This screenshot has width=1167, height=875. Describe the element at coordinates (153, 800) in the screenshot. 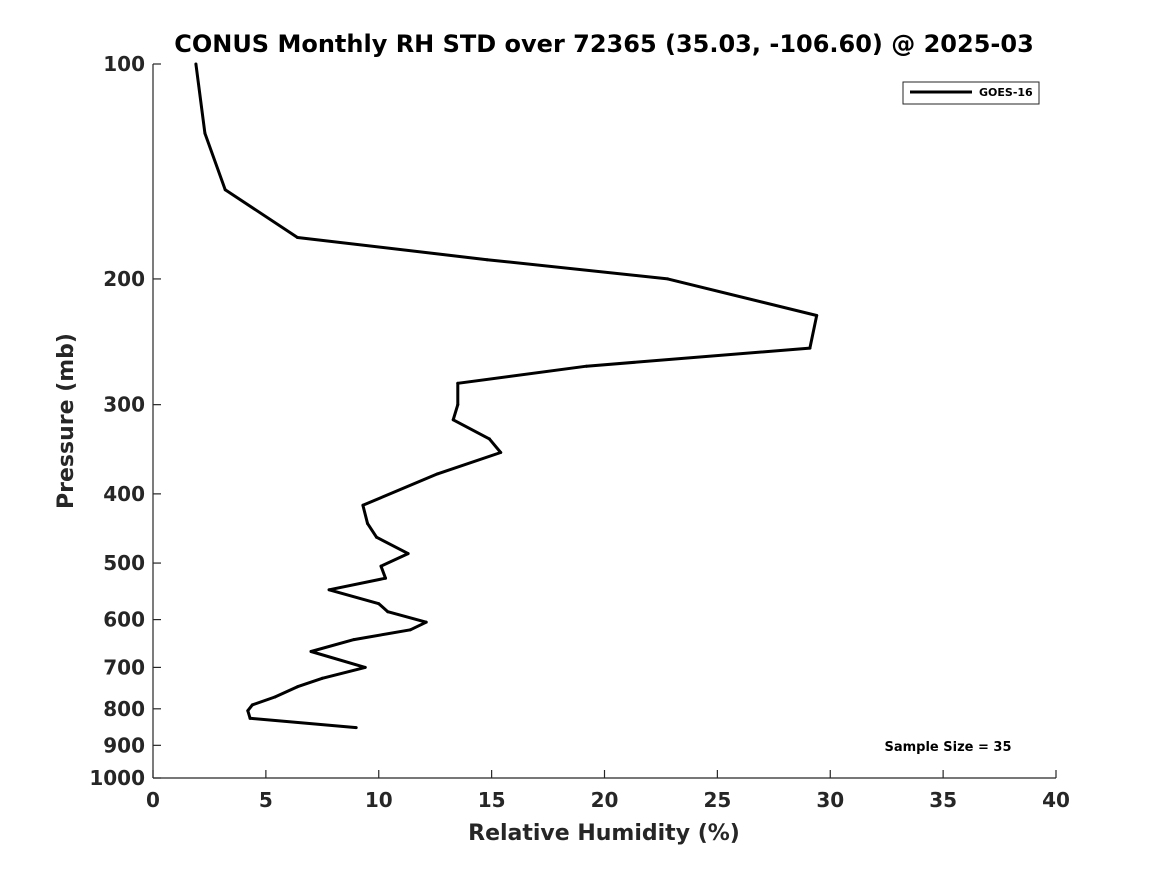

I see `x-tick-label: 0` at that location.